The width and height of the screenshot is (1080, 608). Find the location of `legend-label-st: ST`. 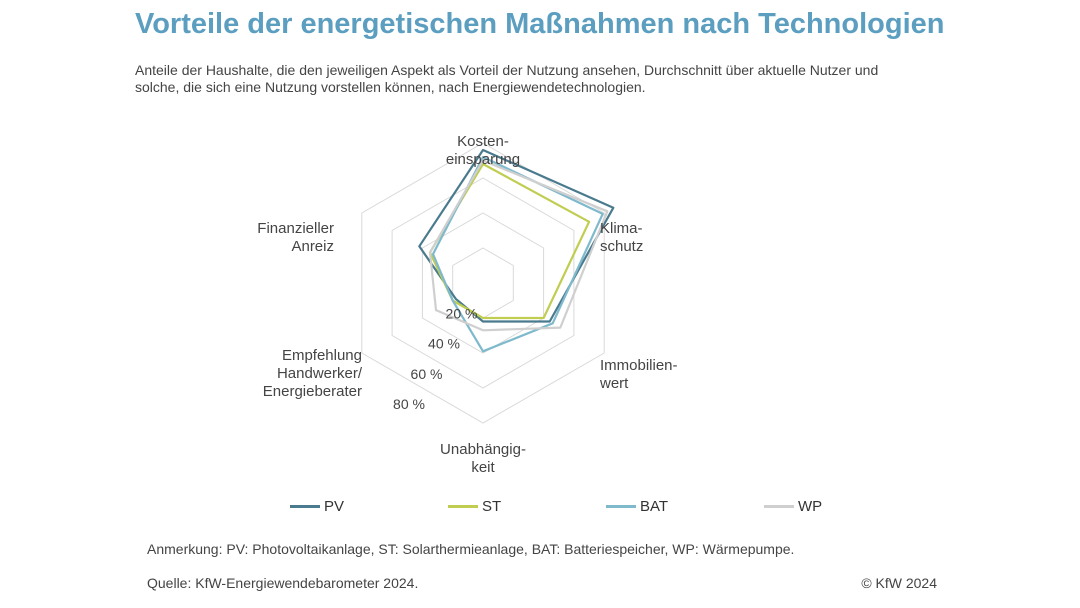

legend-label-st: ST is located at coordinates (492, 506).